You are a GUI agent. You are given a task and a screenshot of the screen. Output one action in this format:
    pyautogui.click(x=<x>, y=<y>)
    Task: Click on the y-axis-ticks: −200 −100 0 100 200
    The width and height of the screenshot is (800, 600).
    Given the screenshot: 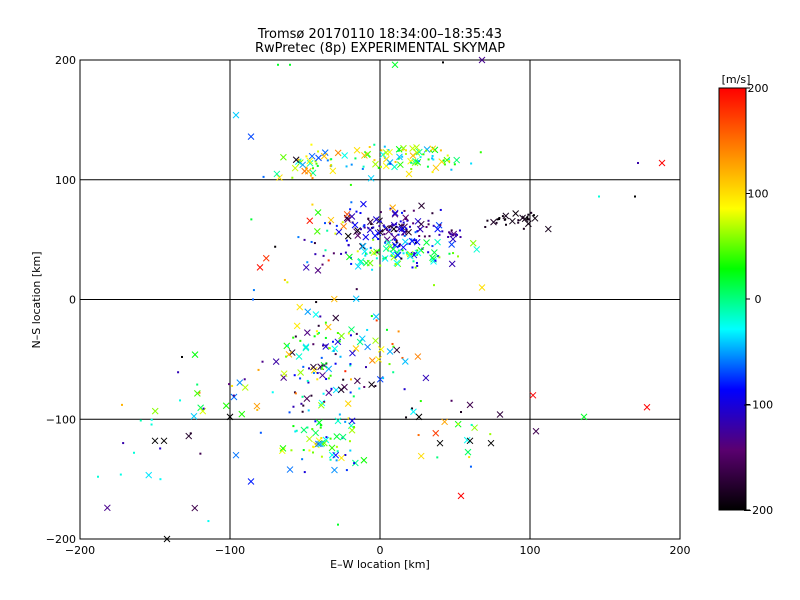 What is the action you would take?
    pyautogui.click(x=61, y=300)
    